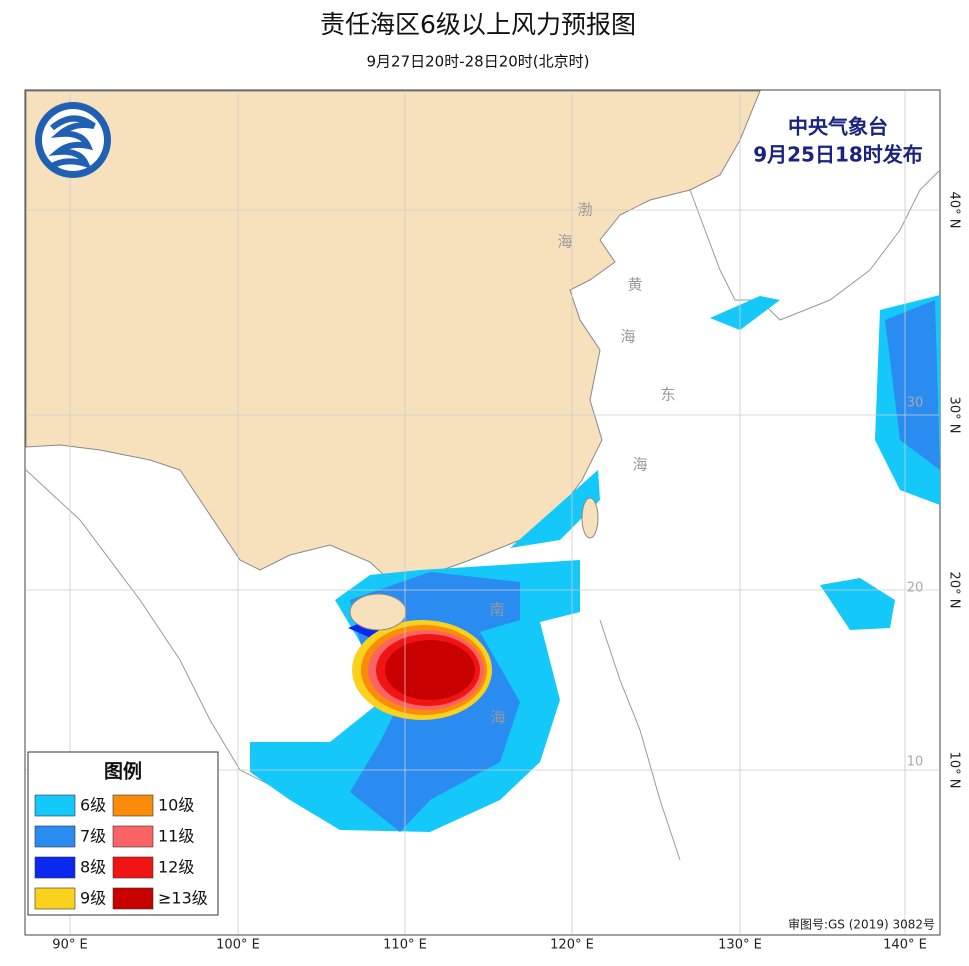 The width and height of the screenshot is (969, 966). Describe the element at coordinates (478, 24) in the screenshot. I see `title: 责任海区6级以上风力预报图` at that location.